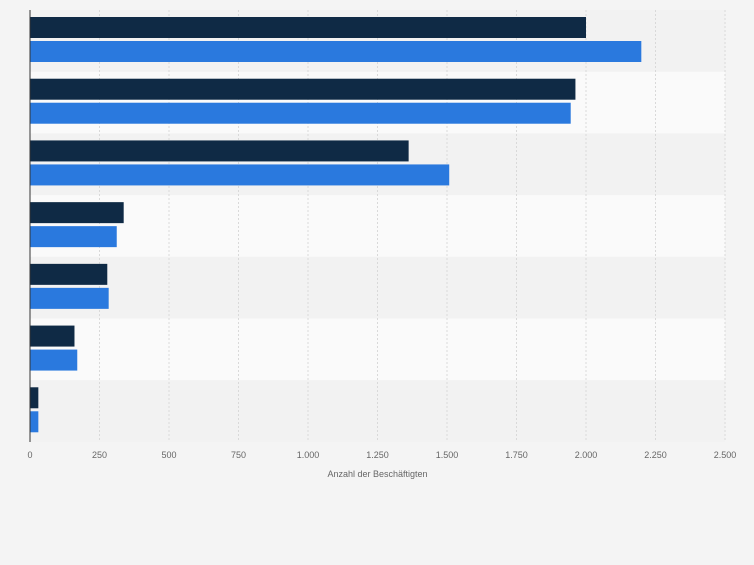 This screenshot has width=754, height=565. What do you see at coordinates (655, 455) in the screenshot?
I see `x-tick-label: 2.250` at bounding box center [655, 455].